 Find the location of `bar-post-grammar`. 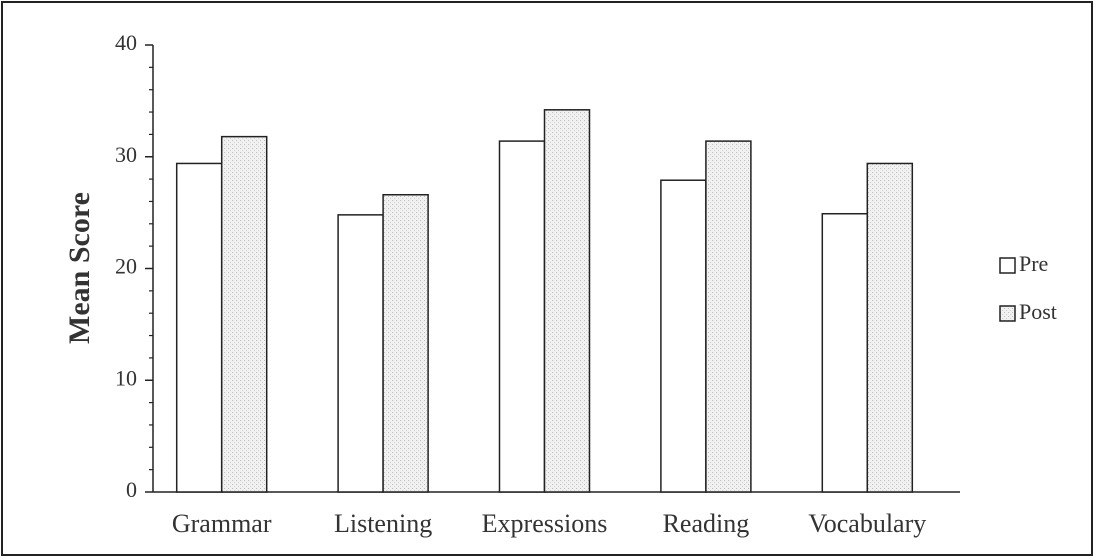

bar-post-grammar is located at coordinates (244, 314).